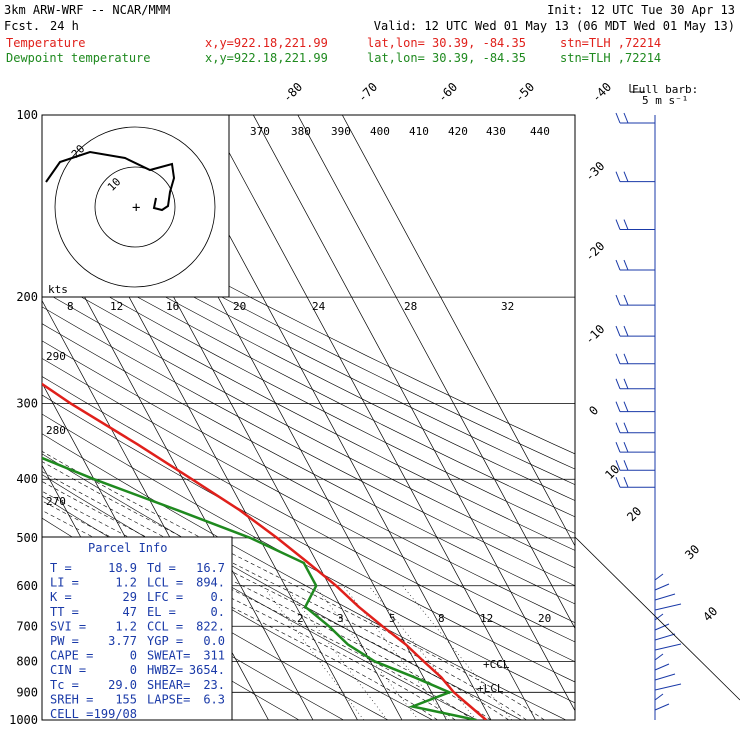 This screenshot has height=740, width=740. Describe the element at coordinates (419, 131) in the screenshot. I see `theta-label: 410` at that location.